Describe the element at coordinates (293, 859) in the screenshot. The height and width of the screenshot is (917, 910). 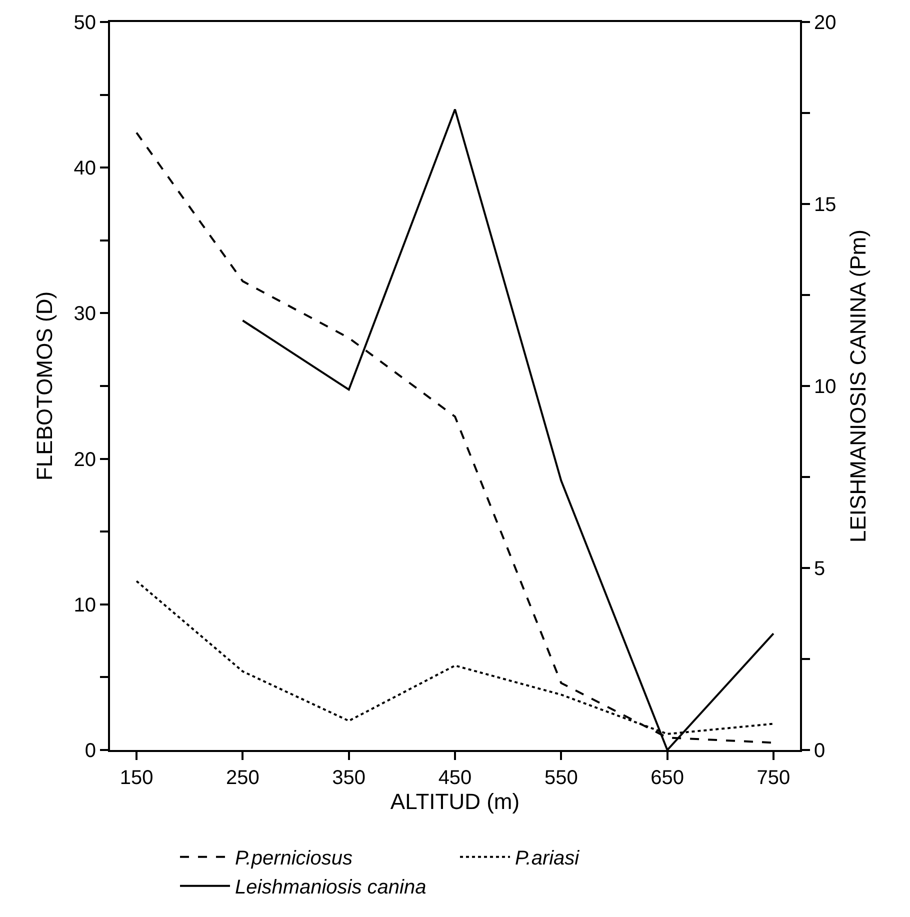
I see `legend-label: P.perniciosus` at that location.